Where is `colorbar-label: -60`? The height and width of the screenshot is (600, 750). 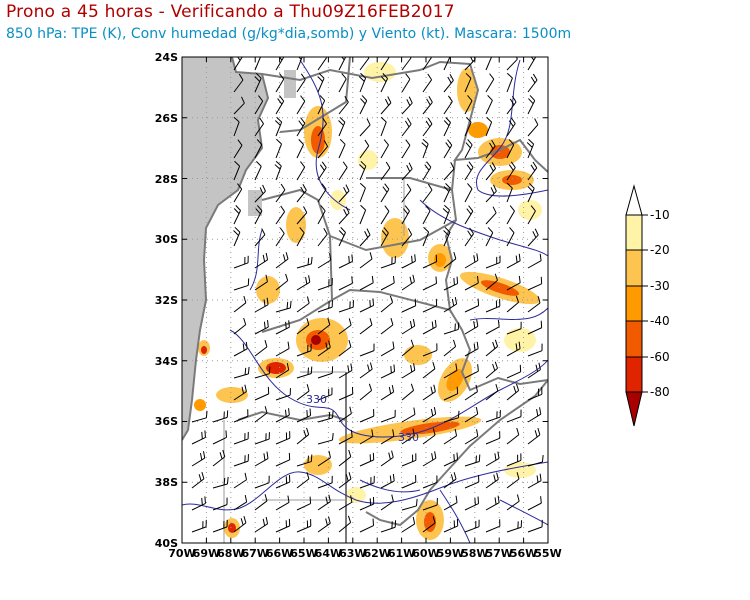 colorbar-label: -60 is located at coordinates (660, 357).